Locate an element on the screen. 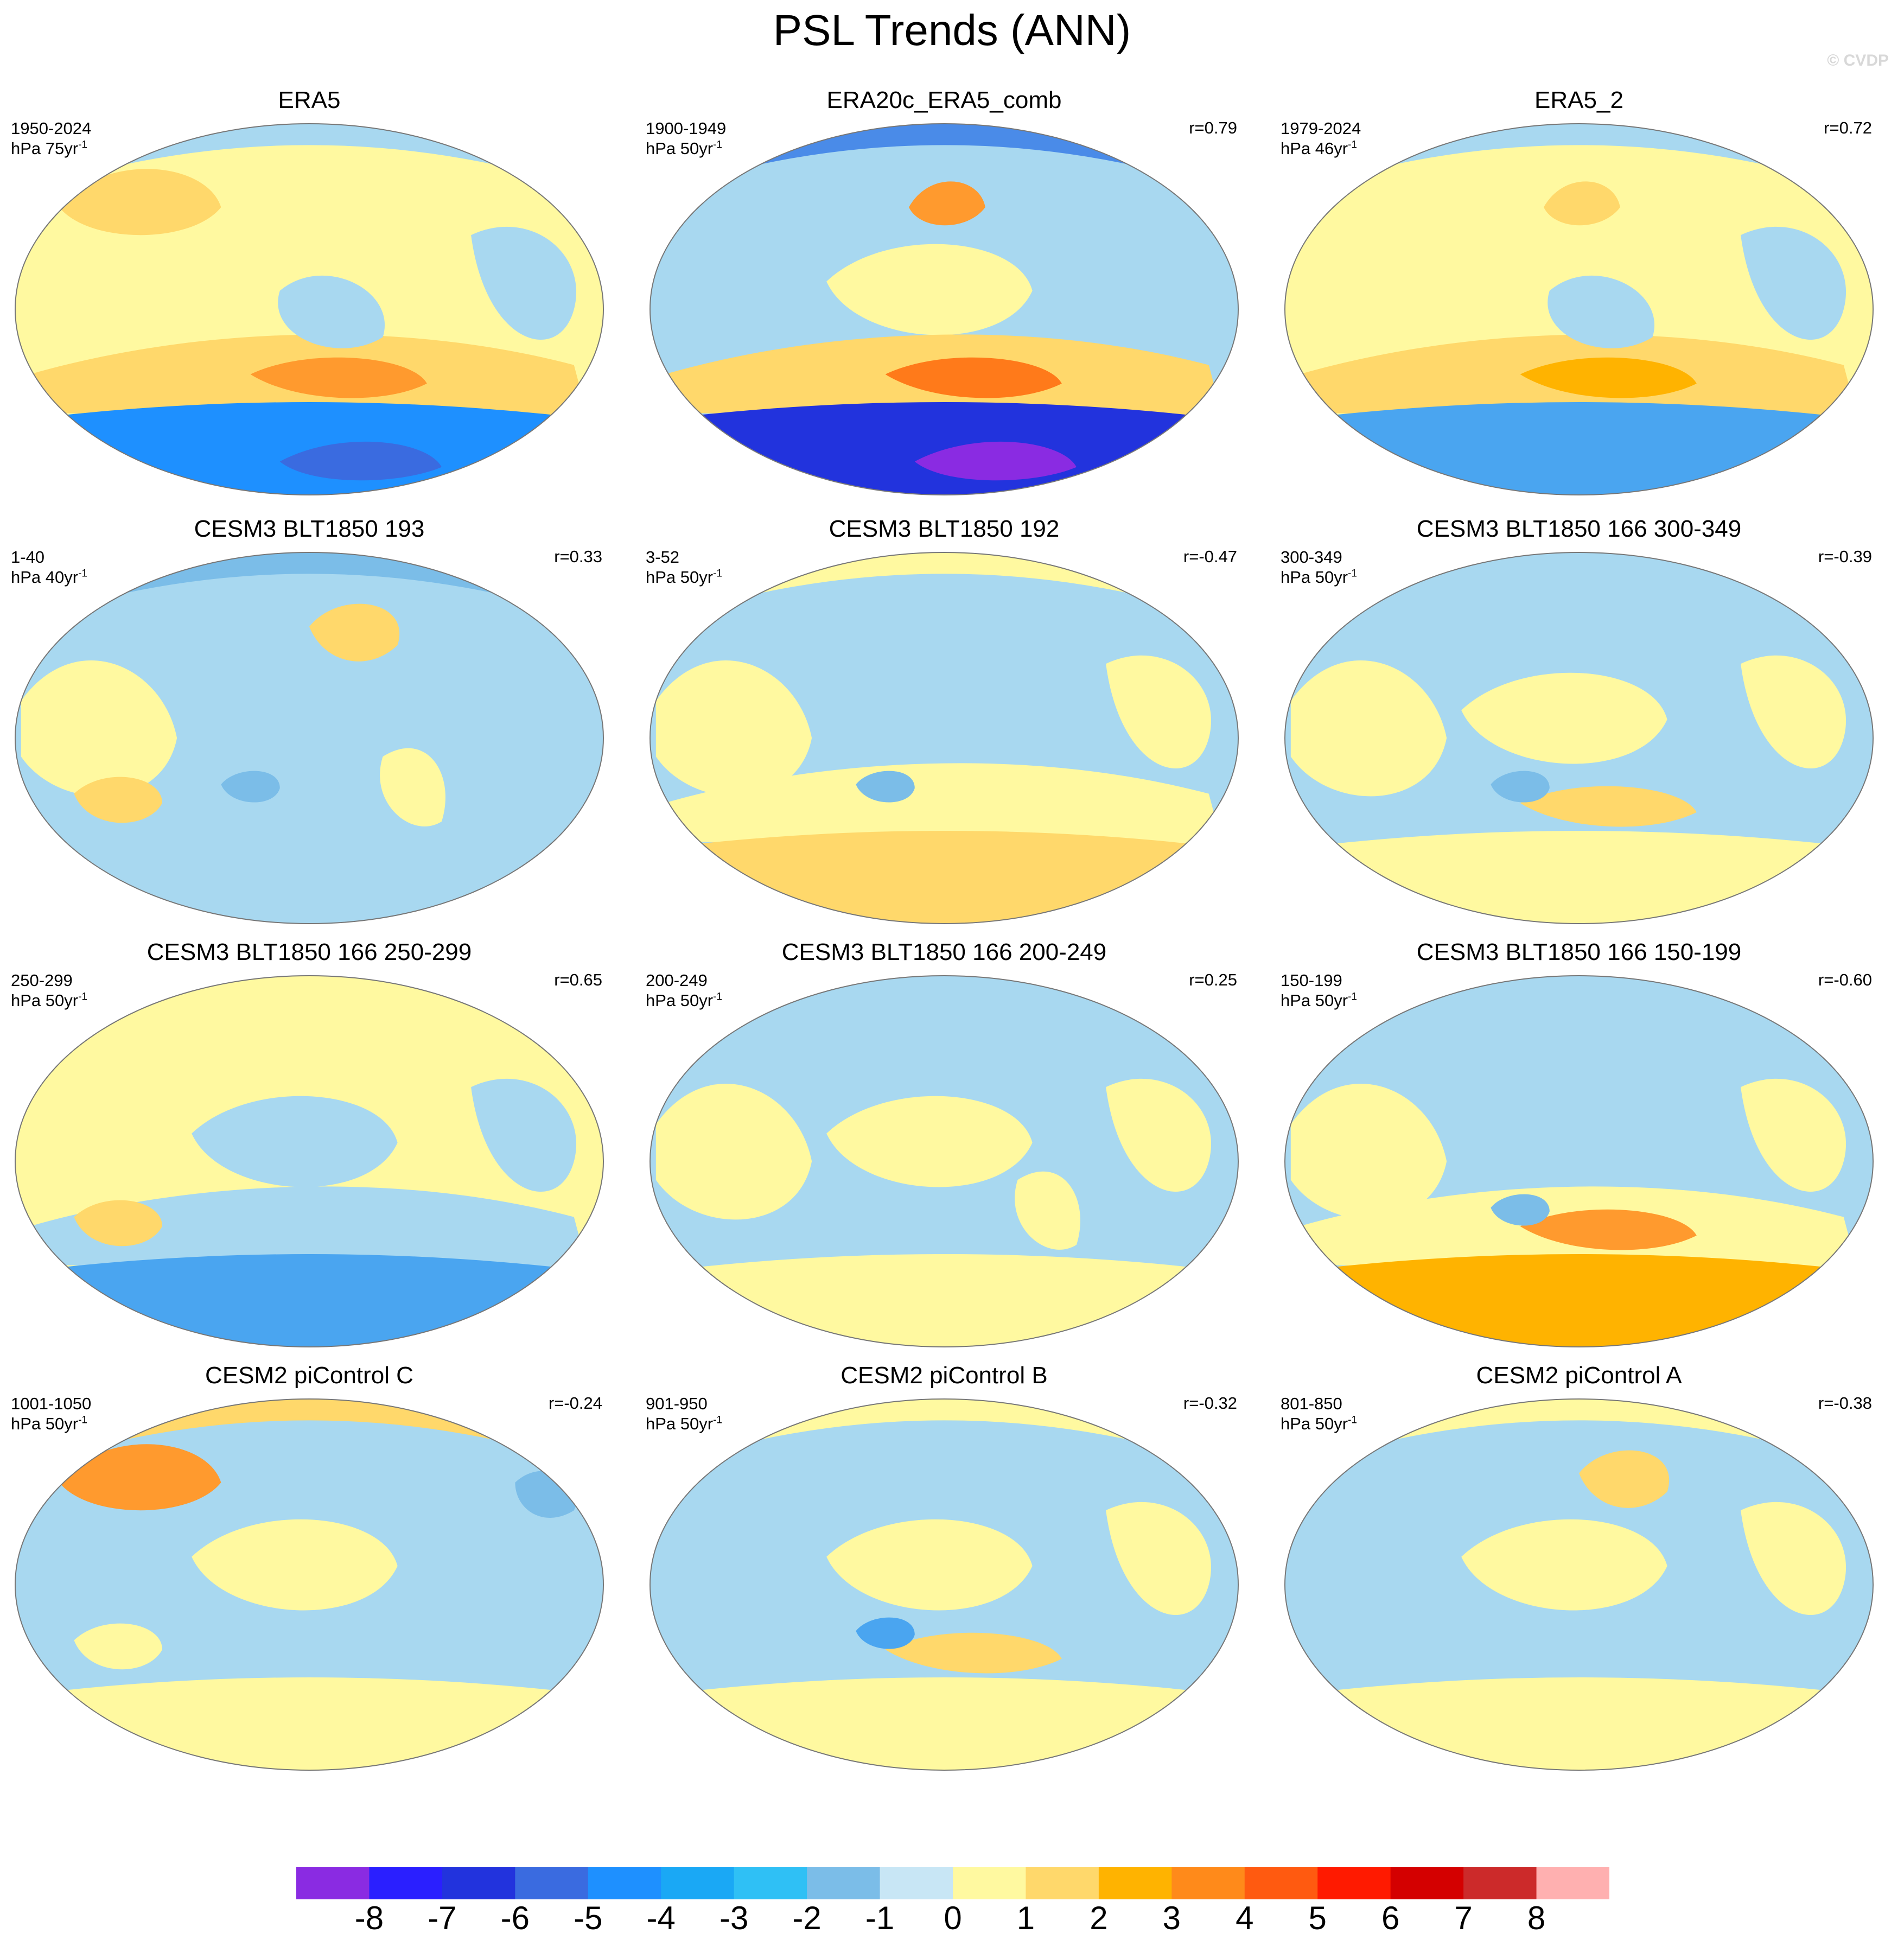 Image resolution: width=1904 pixels, height=1946 pixels. panel-title: CESM3 BLT1850 166 150-199 is located at coordinates (1579, 952).